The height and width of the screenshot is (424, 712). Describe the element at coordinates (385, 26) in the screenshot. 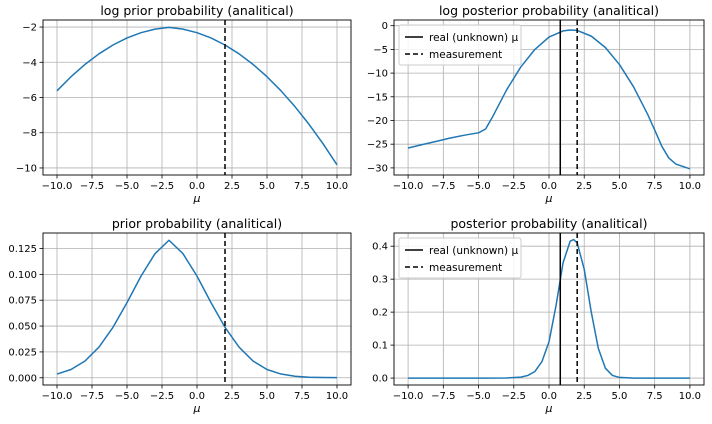

I see `y-tick-label: 0` at that location.